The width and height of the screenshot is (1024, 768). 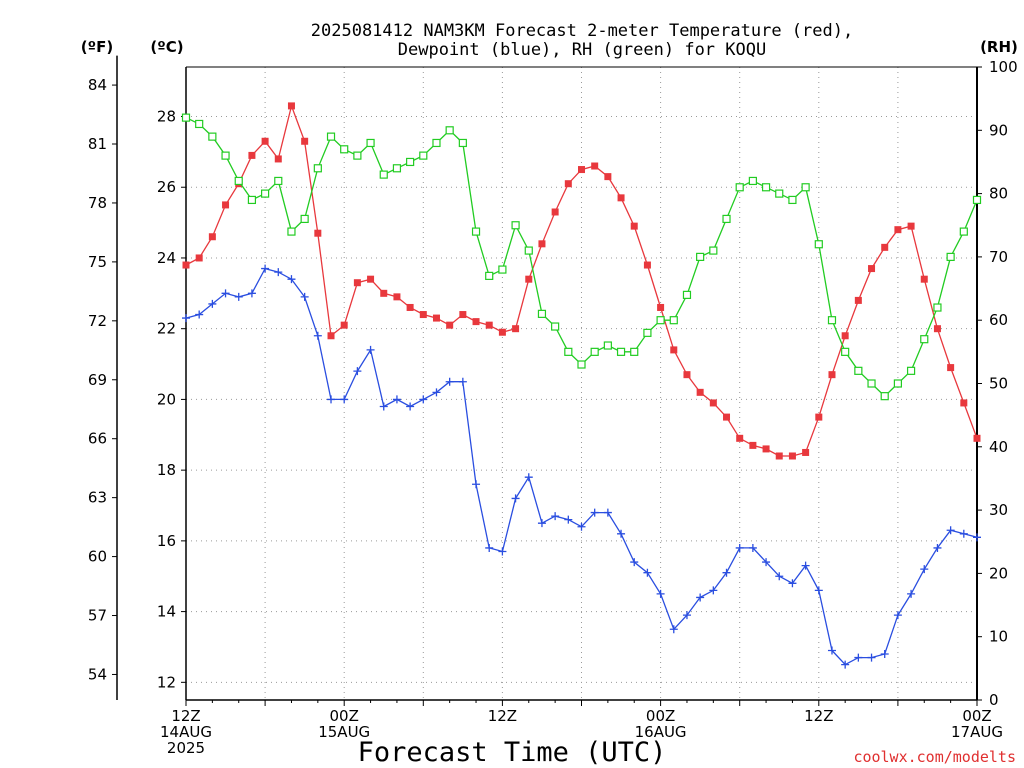 I want to click on time-tick-label: 00Z, so click(x=660, y=716).